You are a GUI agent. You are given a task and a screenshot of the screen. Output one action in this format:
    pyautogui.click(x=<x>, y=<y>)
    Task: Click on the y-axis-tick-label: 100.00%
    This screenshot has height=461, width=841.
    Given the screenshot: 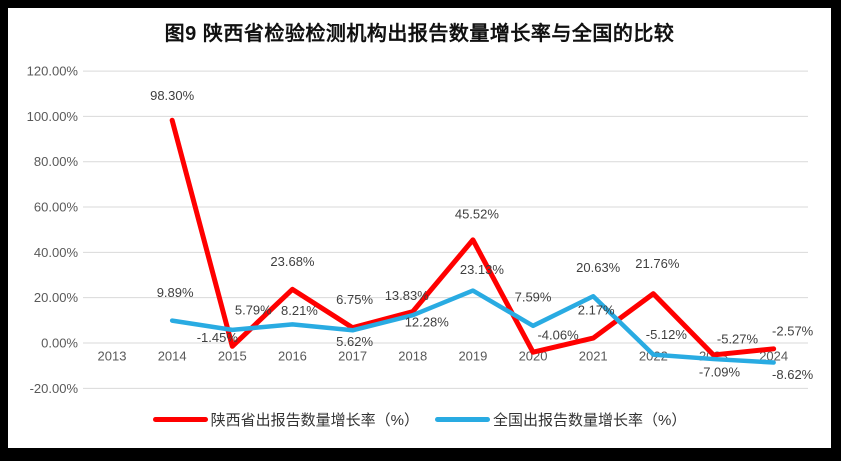 What is the action you would take?
    pyautogui.click(x=53, y=116)
    